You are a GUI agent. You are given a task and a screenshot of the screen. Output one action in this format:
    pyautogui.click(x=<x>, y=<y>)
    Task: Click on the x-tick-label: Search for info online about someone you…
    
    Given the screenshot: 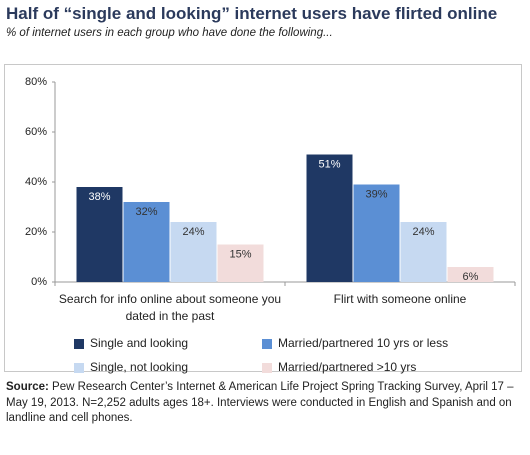 What is the action you would take?
    pyautogui.click(x=170, y=307)
    